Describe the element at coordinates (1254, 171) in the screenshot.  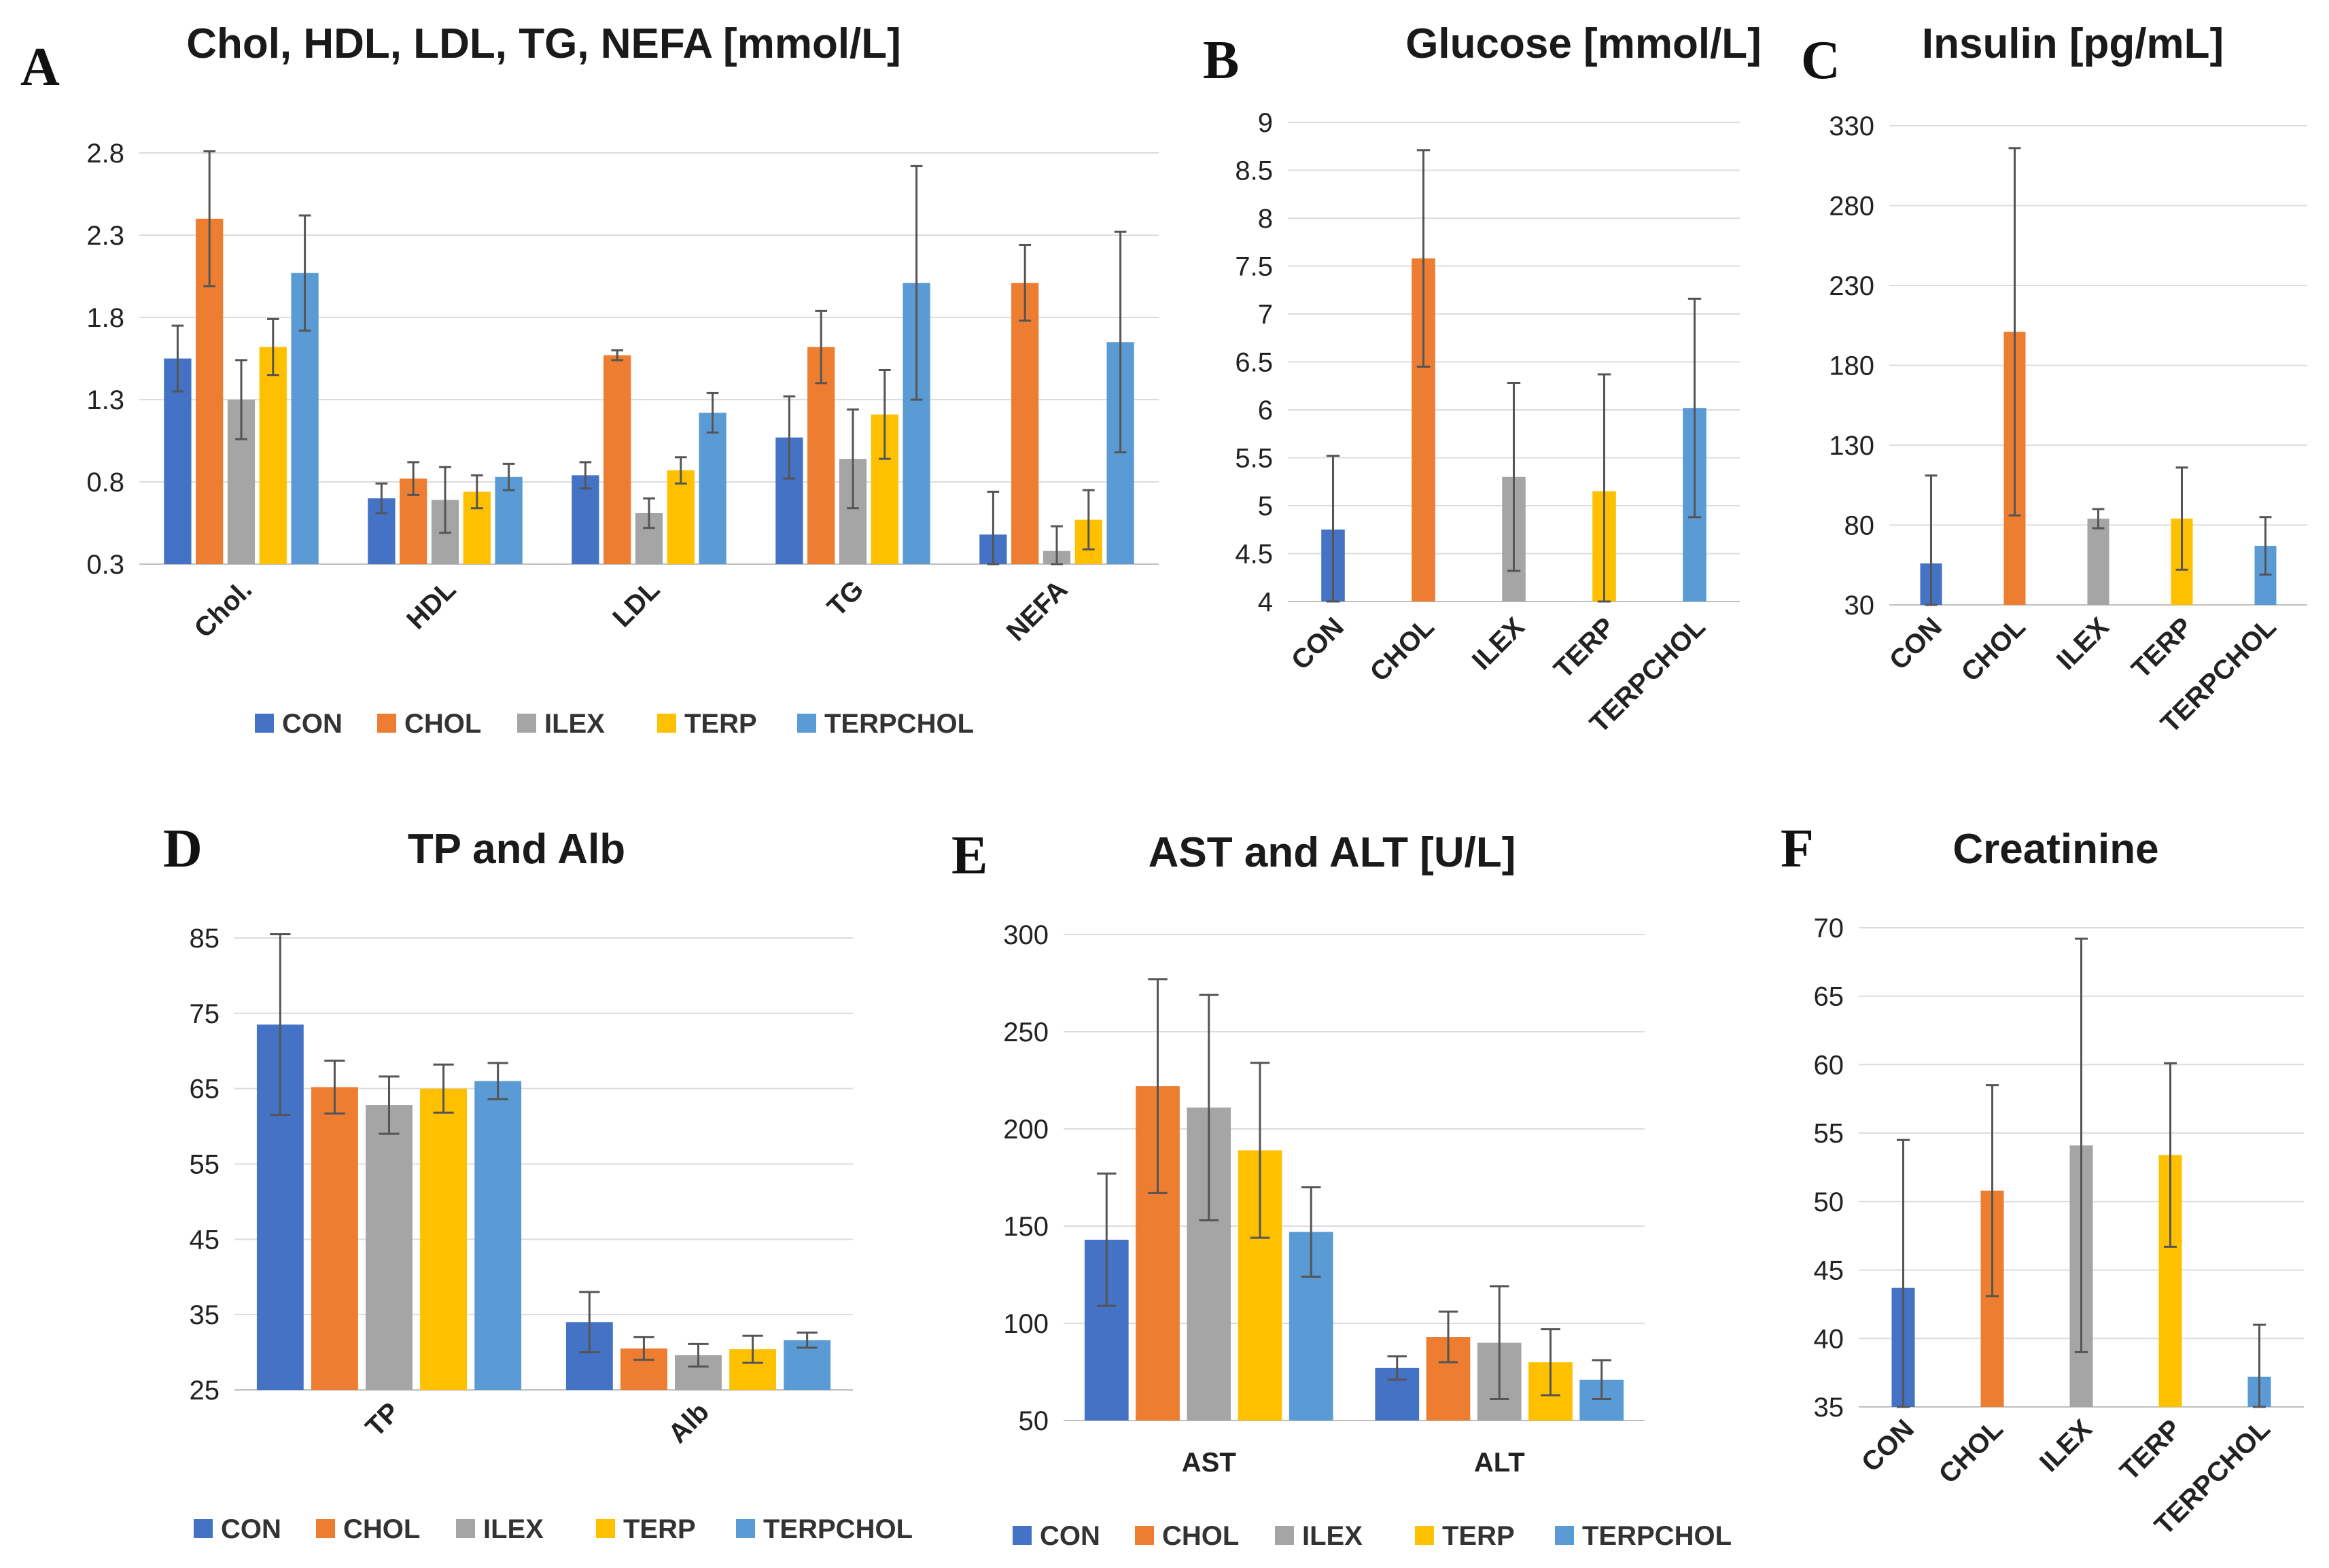
I see `y-tick-label: 8.5` at that location.